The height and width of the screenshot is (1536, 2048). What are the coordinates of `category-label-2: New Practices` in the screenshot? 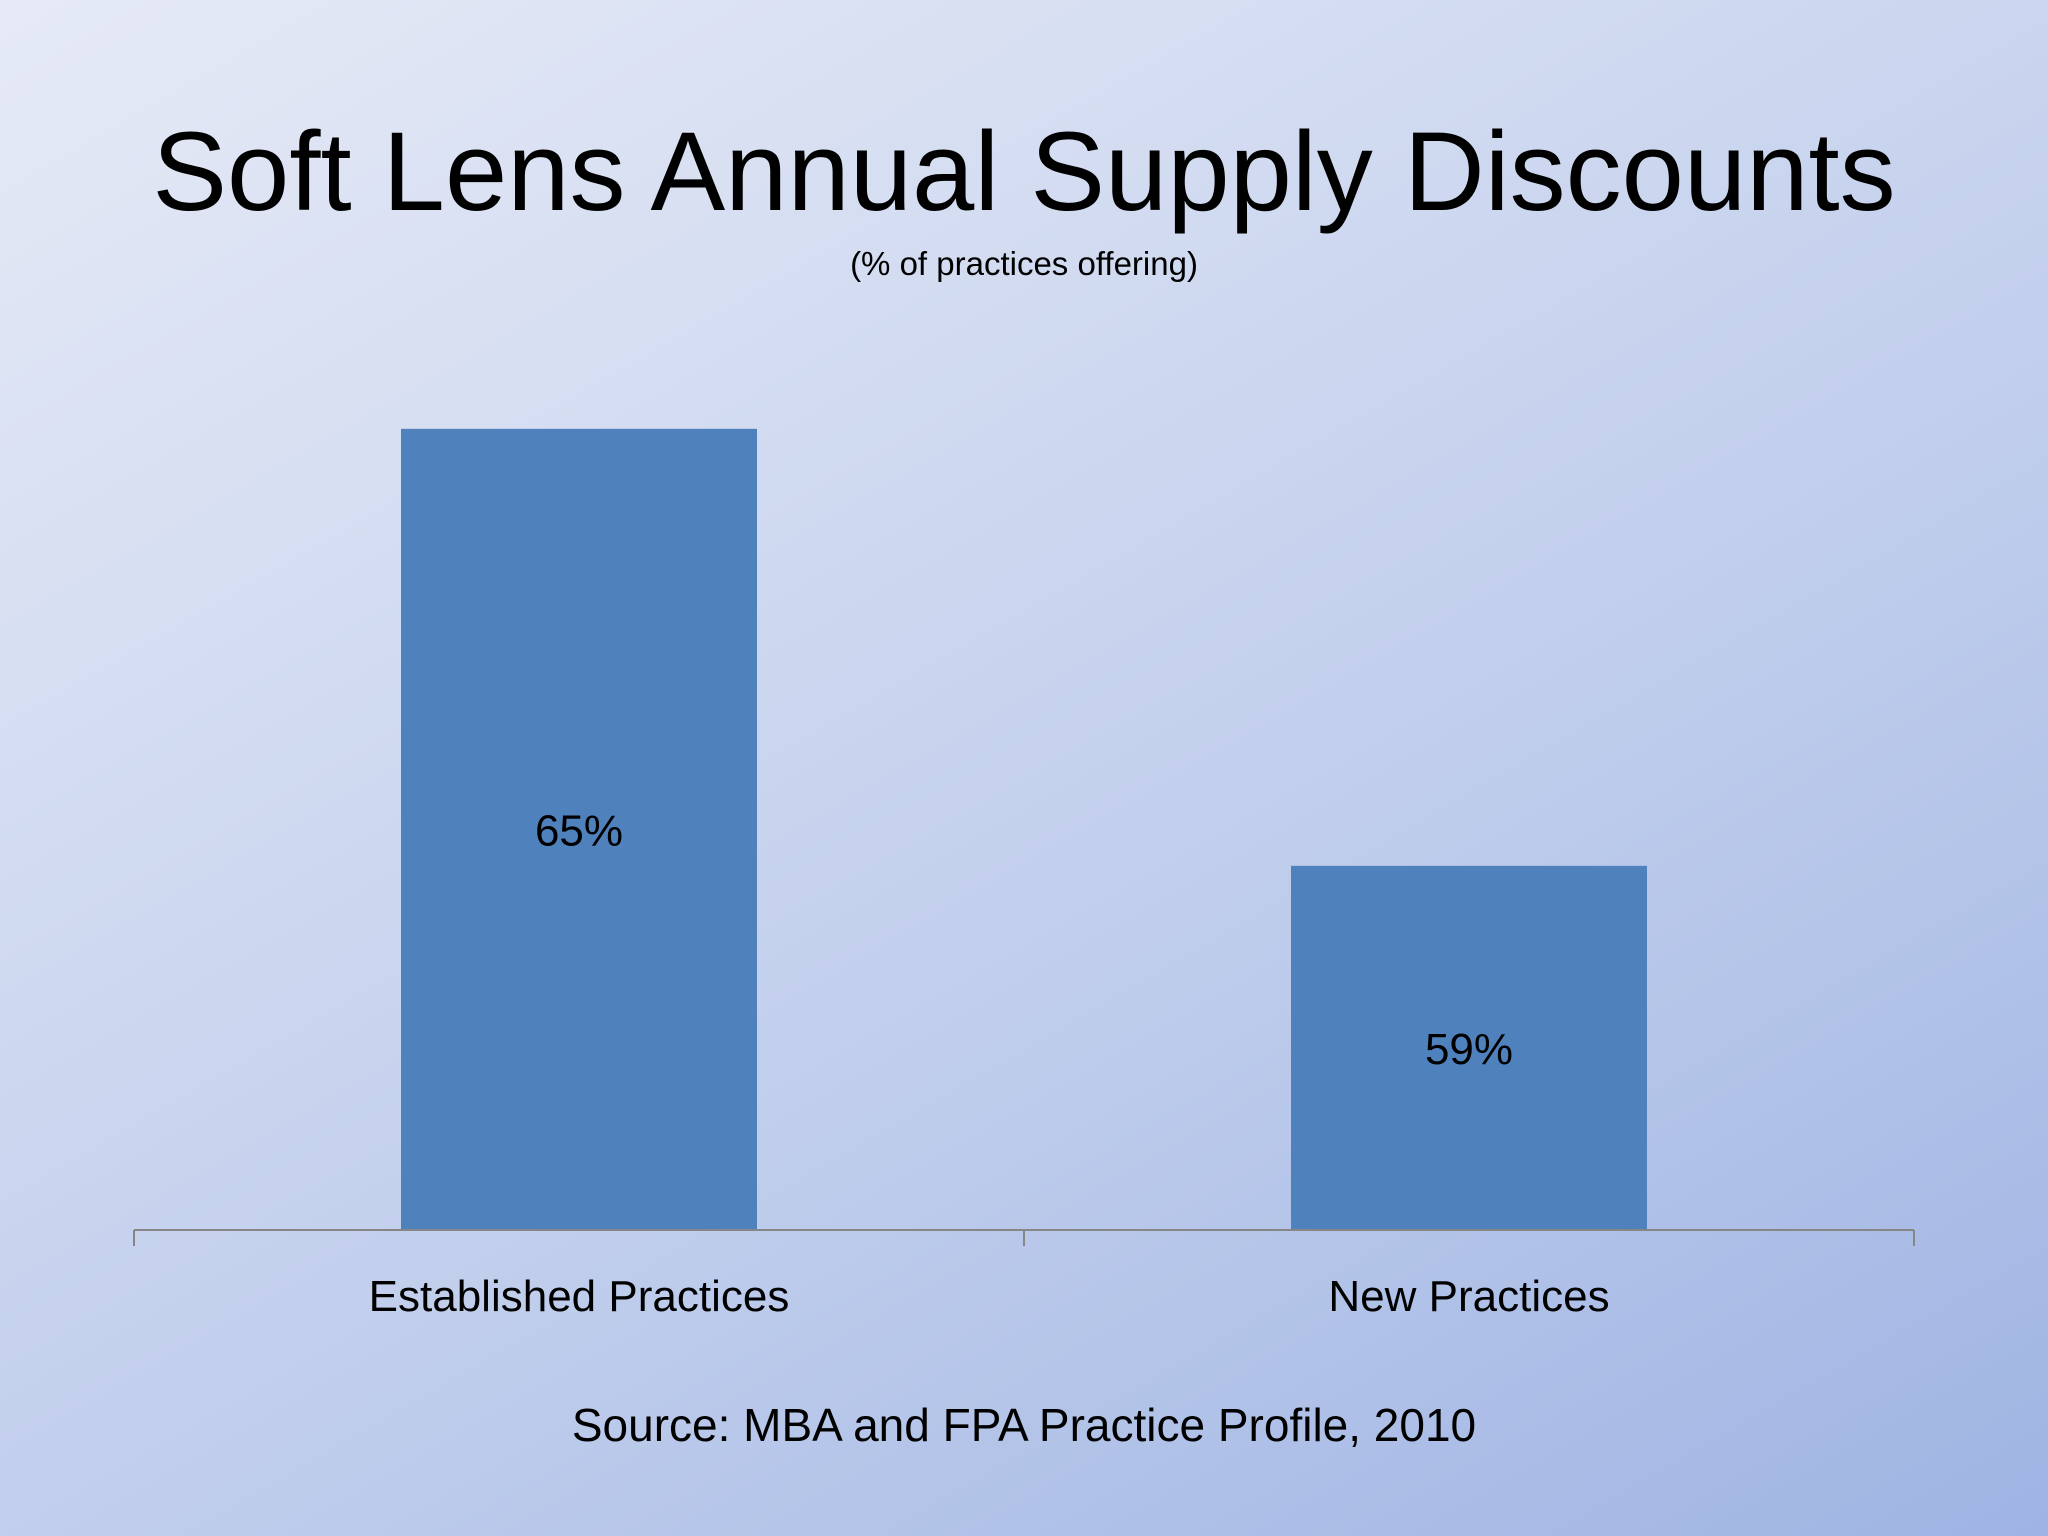 It's located at (1468, 1296).